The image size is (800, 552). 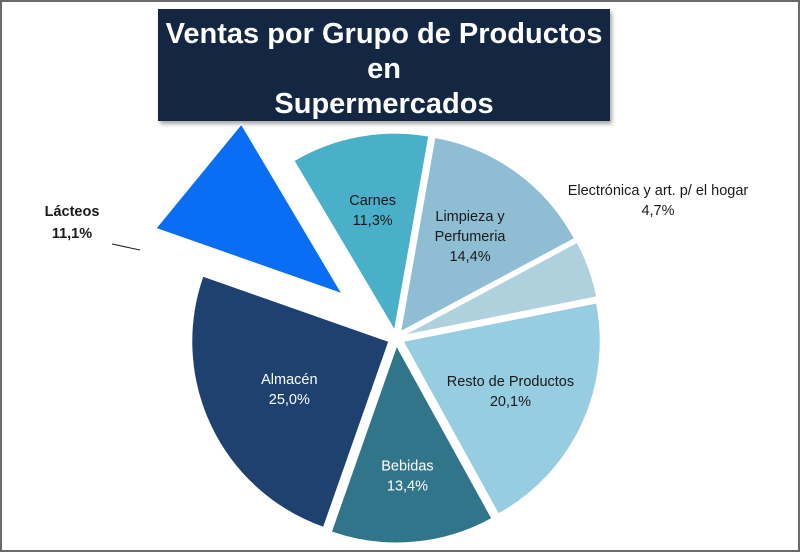 I want to click on chart-title-line-1: Ventas por Grupo de Productos en, so click(x=384, y=51).